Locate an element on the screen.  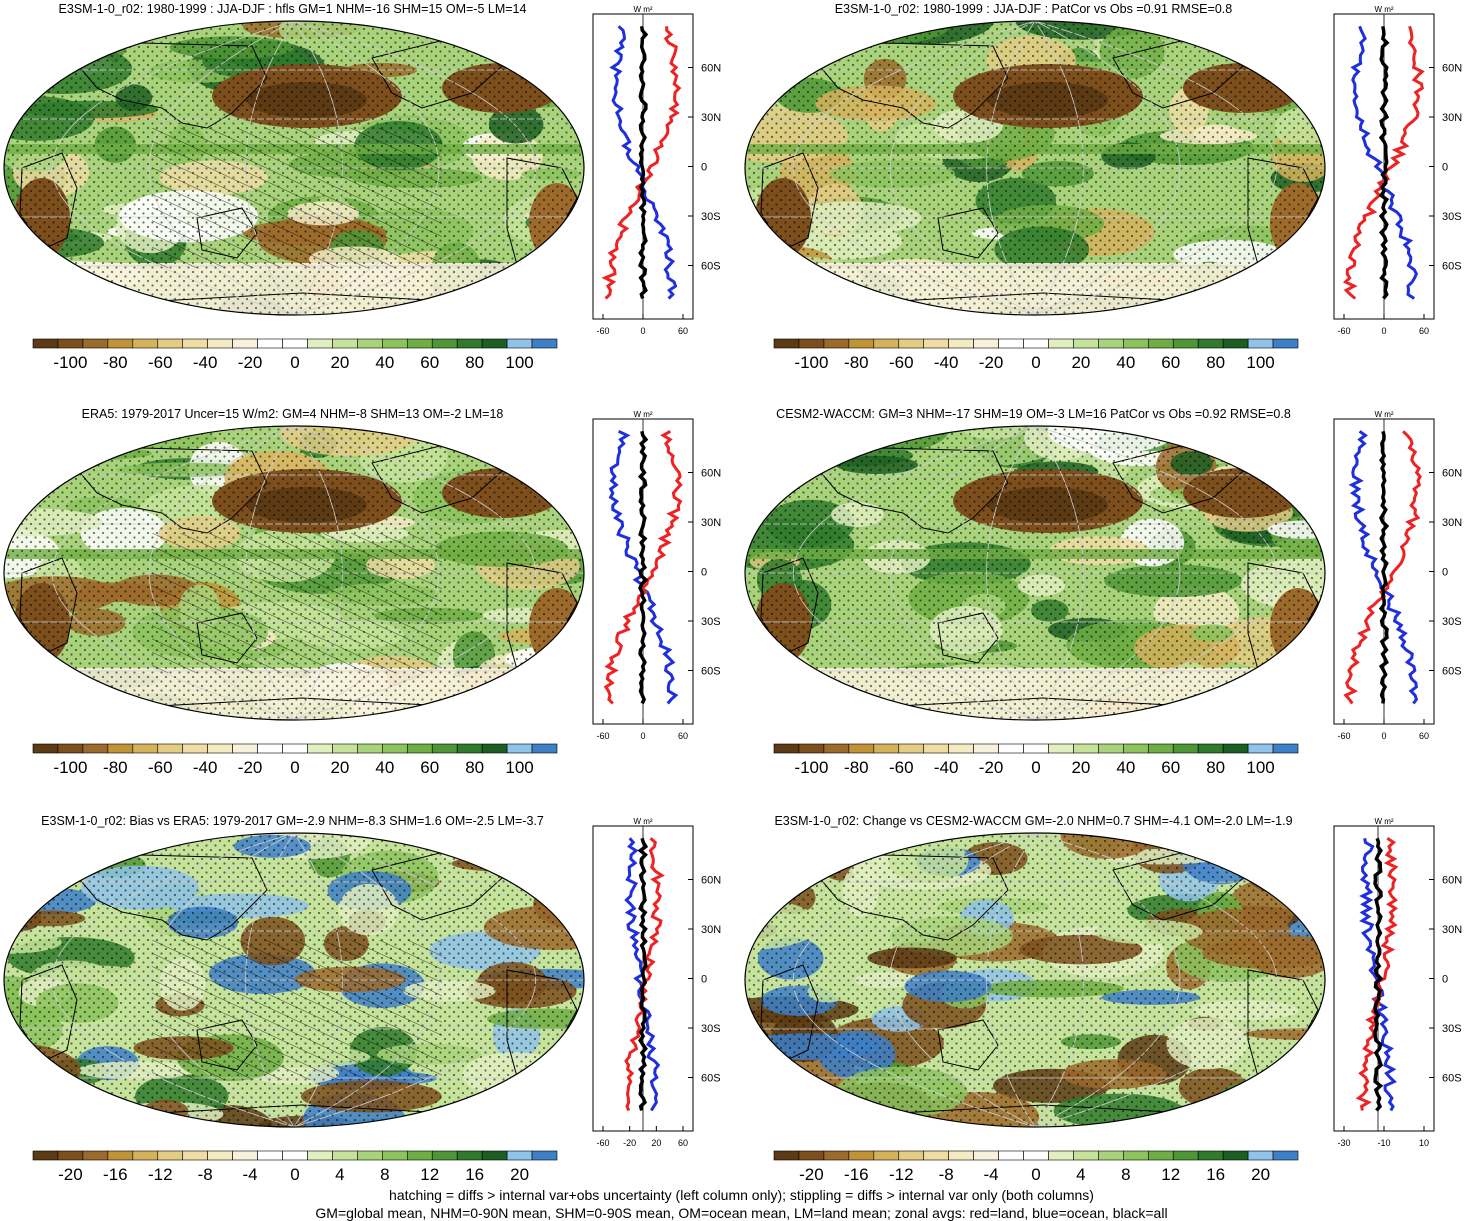
colorbar-tick-label: 16 is located at coordinates (1215, 1174).